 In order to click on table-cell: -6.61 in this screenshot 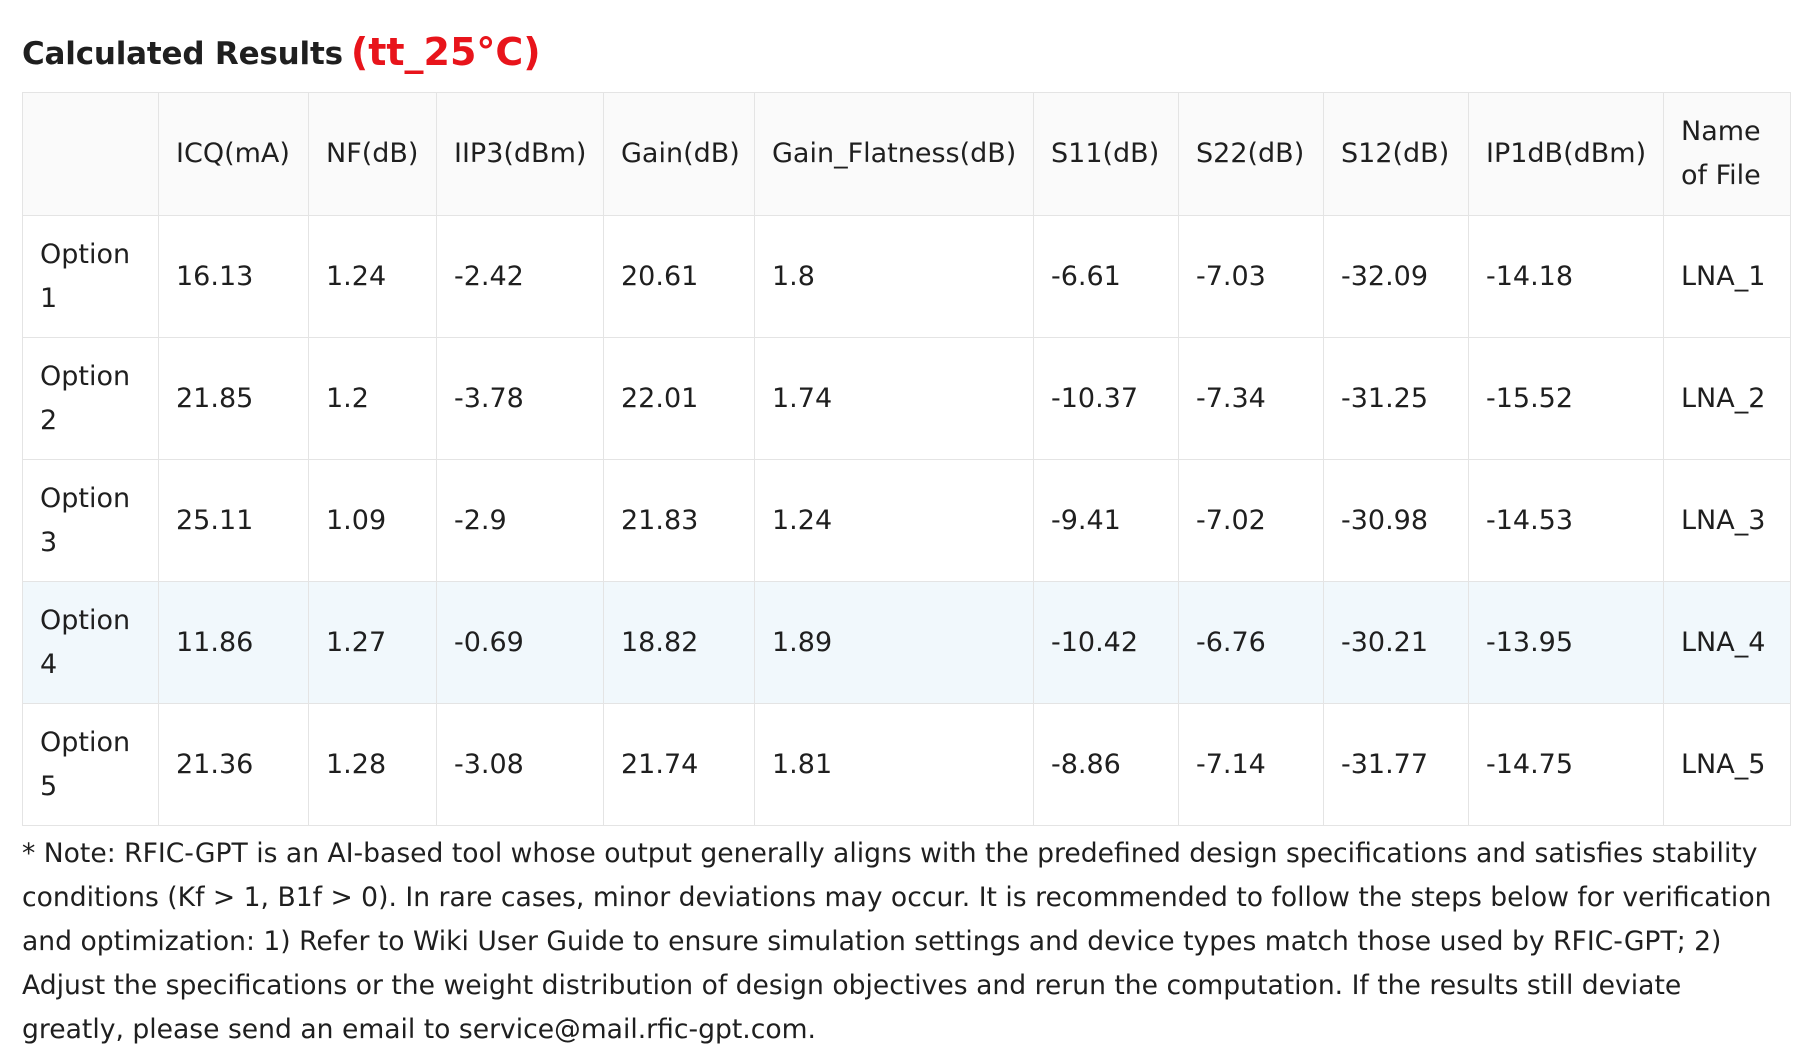, I will do `click(1106, 276)`.